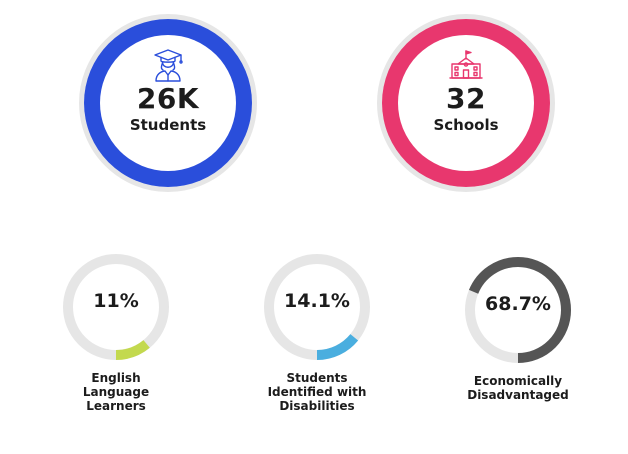  What do you see at coordinates (168, 98) in the screenshot?
I see `students-value: 26K` at bounding box center [168, 98].